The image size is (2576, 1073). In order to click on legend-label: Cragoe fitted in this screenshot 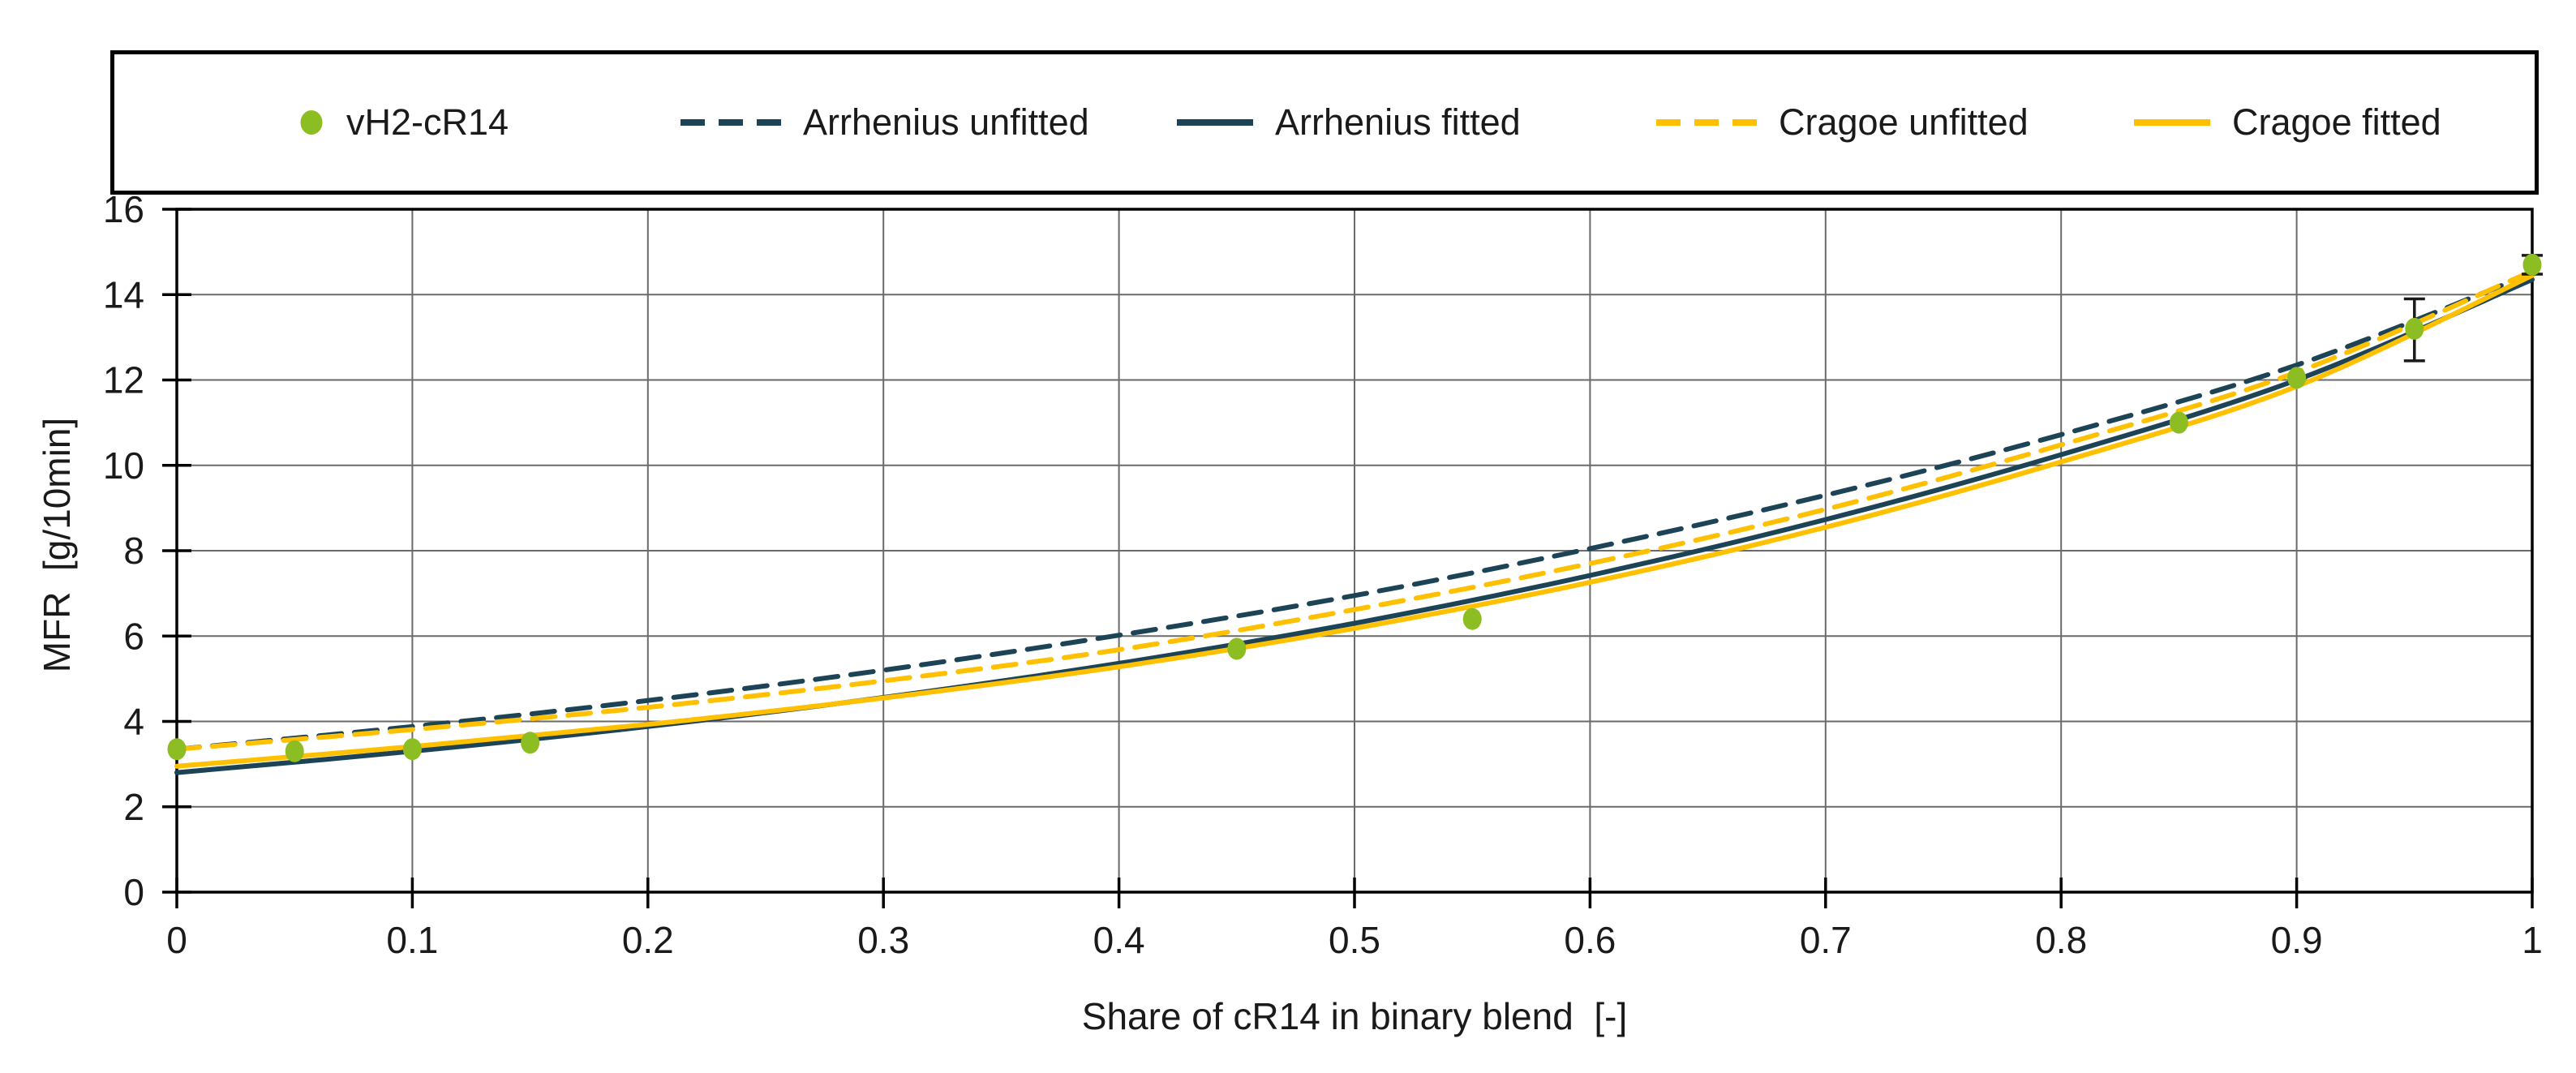, I will do `click(2336, 122)`.